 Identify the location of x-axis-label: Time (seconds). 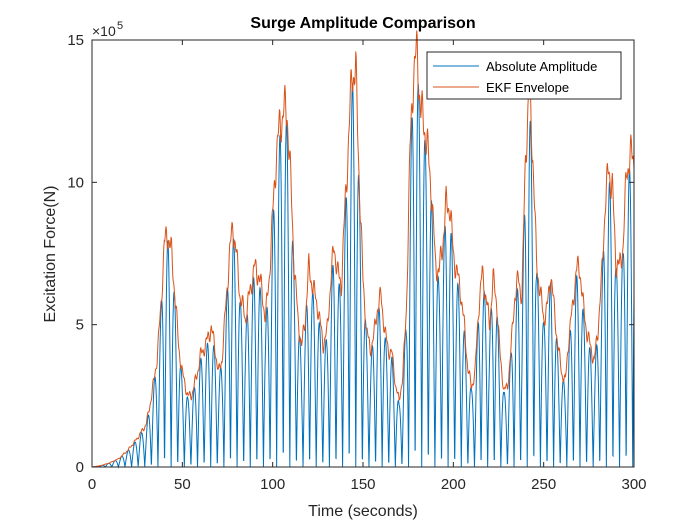
(363, 511).